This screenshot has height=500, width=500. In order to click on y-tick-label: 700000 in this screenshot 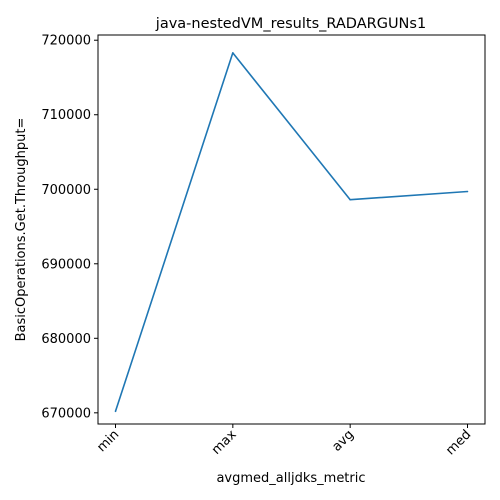, I will do `click(66, 190)`.